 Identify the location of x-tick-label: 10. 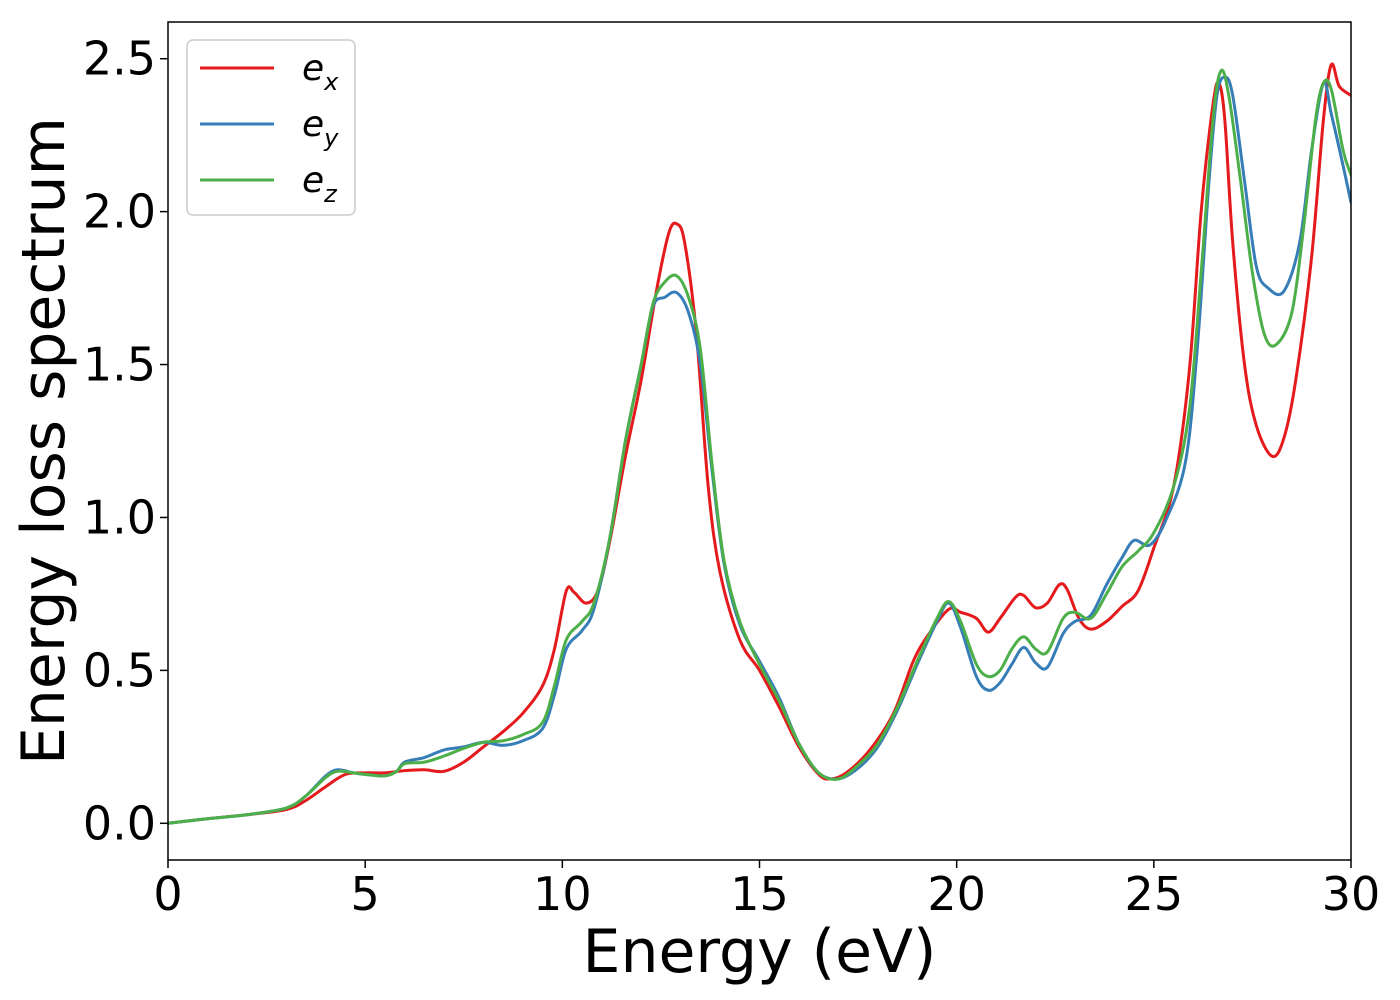
(562, 894).